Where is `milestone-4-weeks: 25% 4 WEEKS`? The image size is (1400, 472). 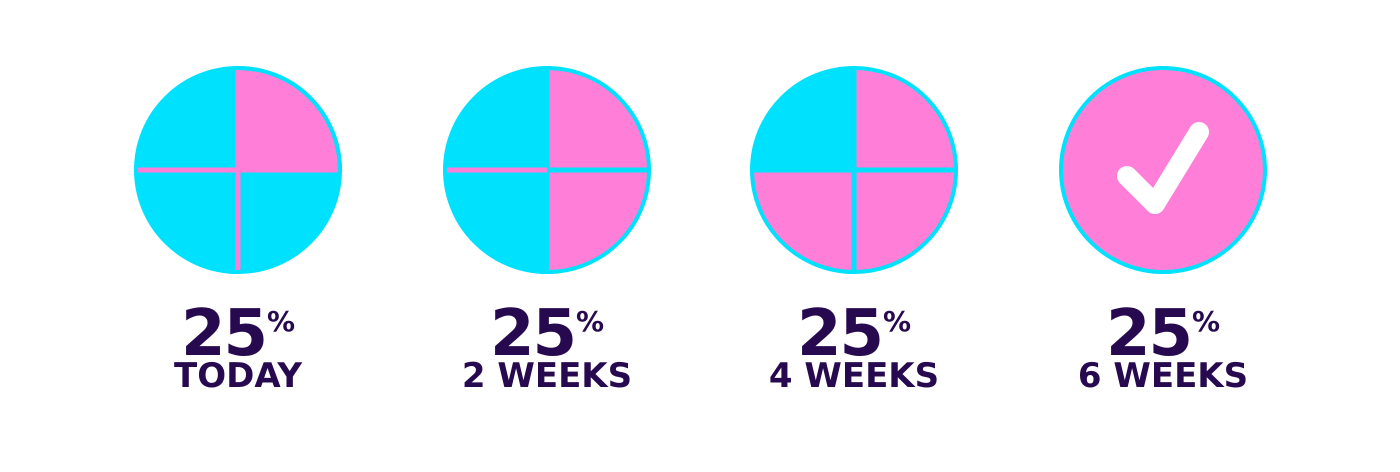 milestone-4-weeks: 25% 4 WEEKS is located at coordinates (854, 246).